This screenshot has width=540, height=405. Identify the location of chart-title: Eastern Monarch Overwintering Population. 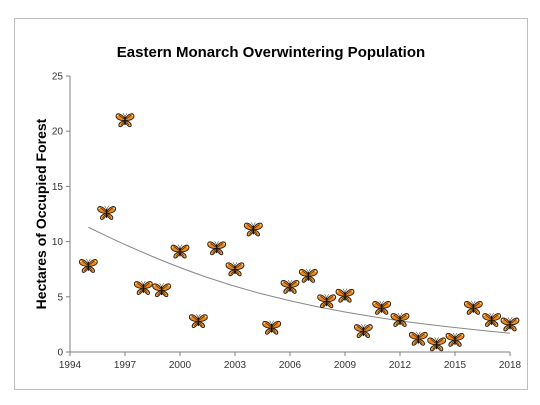
(271, 52).